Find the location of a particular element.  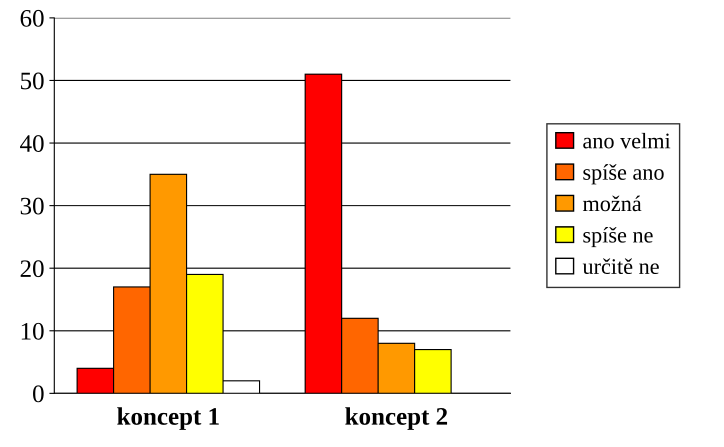

y-tick-label: 20 is located at coordinates (32, 269).